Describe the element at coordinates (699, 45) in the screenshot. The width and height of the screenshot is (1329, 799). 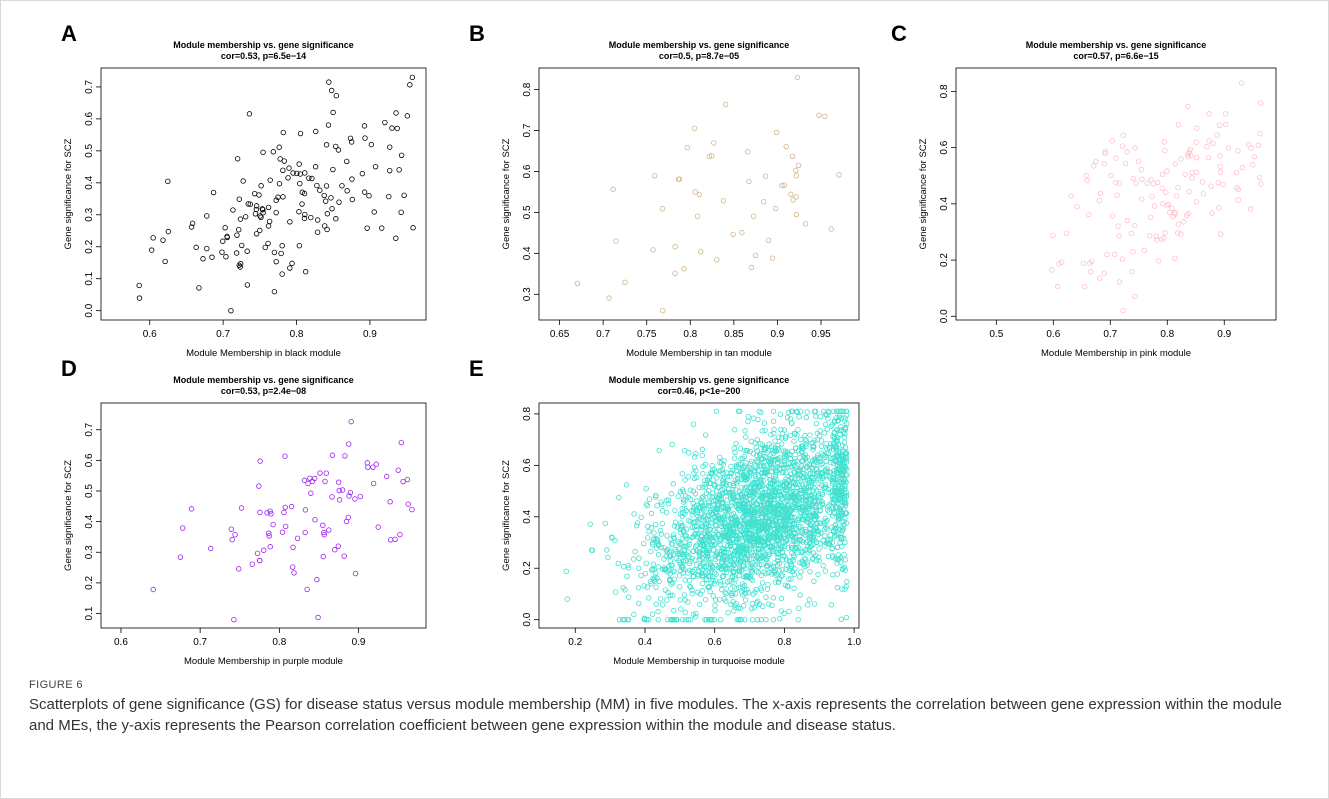
I see `chart-title: Module membership vs. gene significance` at that location.